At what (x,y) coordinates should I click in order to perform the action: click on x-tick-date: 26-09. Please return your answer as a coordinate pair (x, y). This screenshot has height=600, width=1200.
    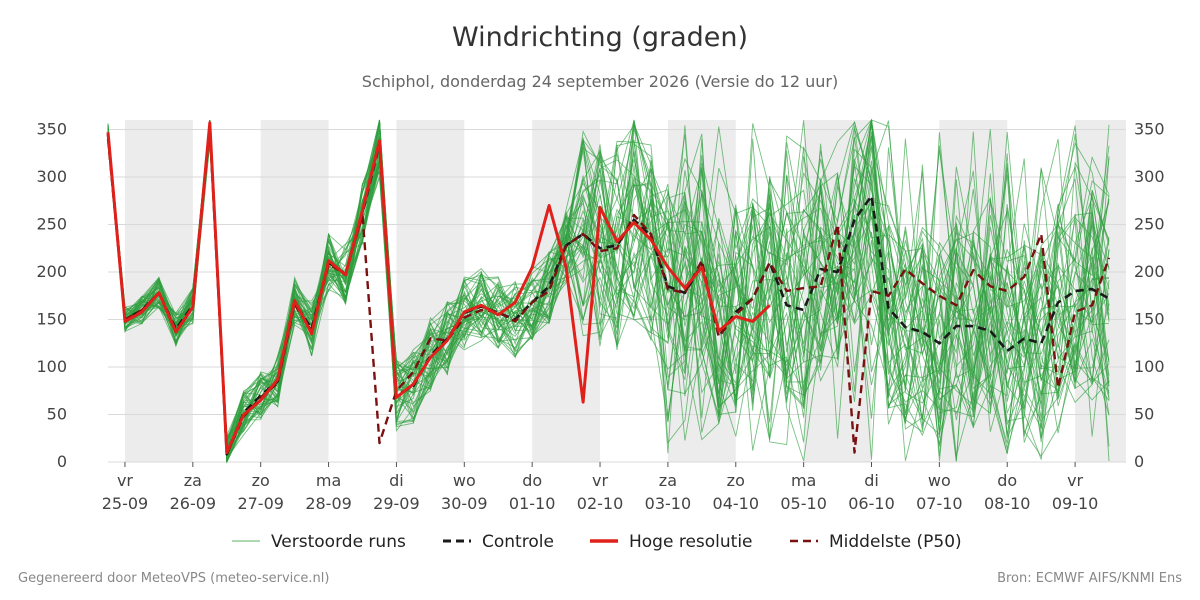
    Looking at the image, I should click on (193, 503).